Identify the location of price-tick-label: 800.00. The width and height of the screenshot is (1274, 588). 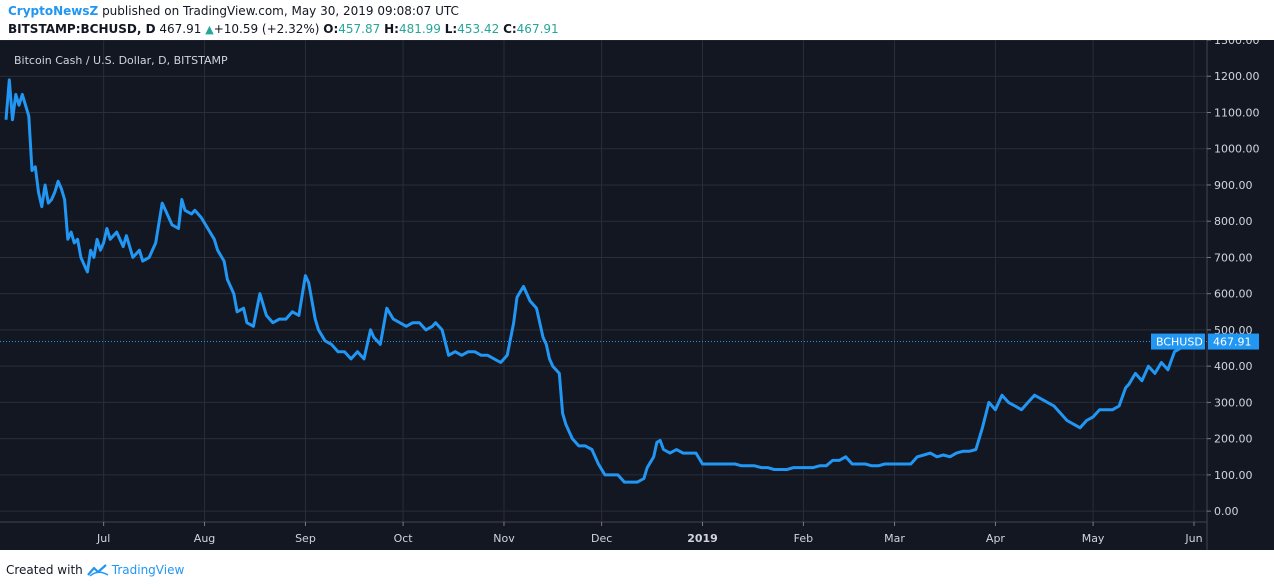
(1233, 221).